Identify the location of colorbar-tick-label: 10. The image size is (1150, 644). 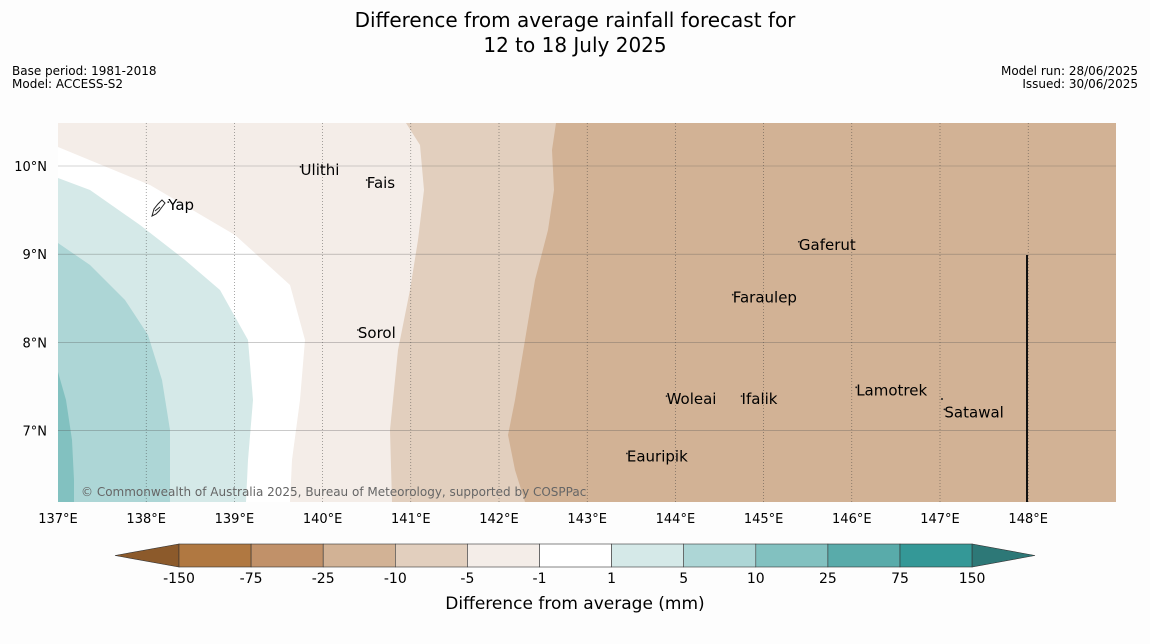
(756, 579).